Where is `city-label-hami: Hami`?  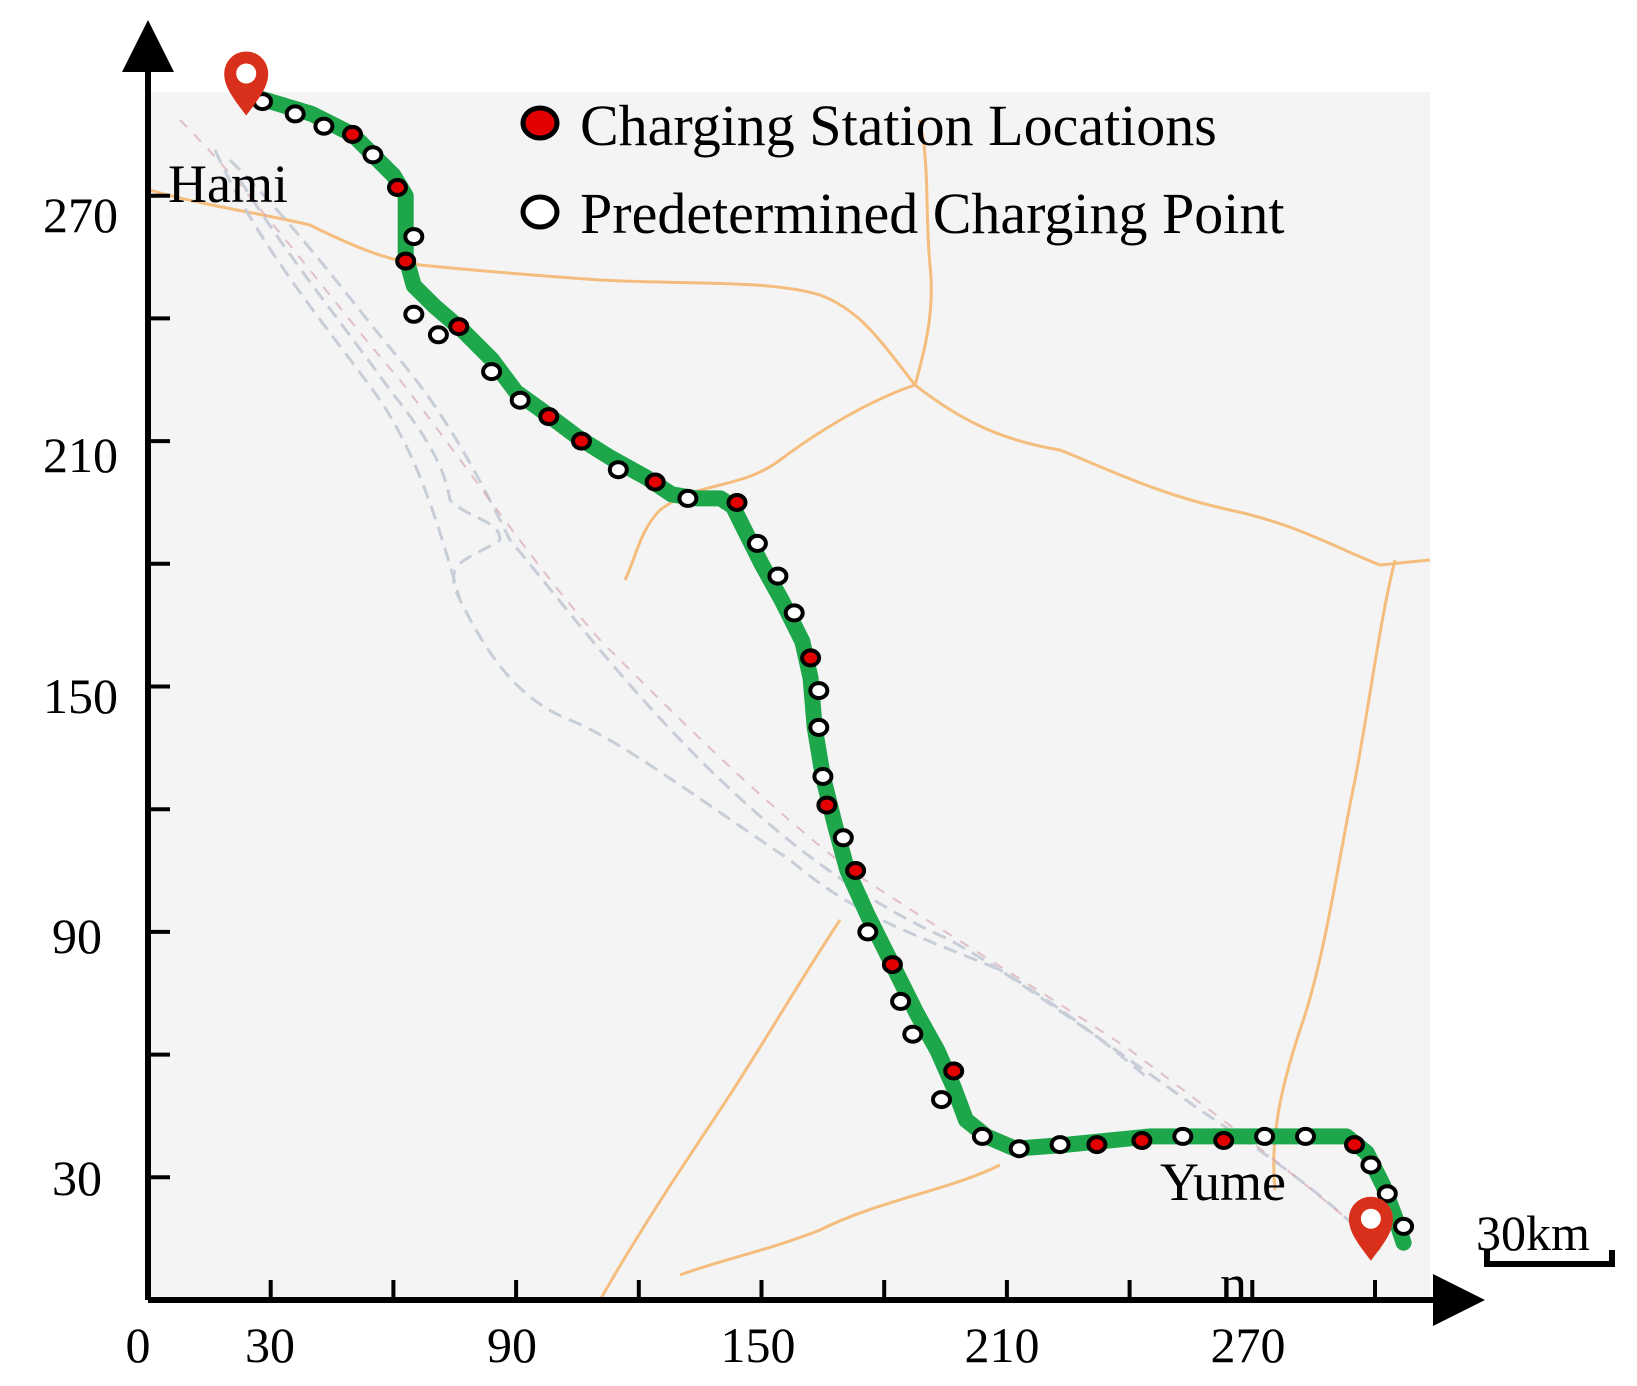 city-label-hami: Hami is located at coordinates (228, 184).